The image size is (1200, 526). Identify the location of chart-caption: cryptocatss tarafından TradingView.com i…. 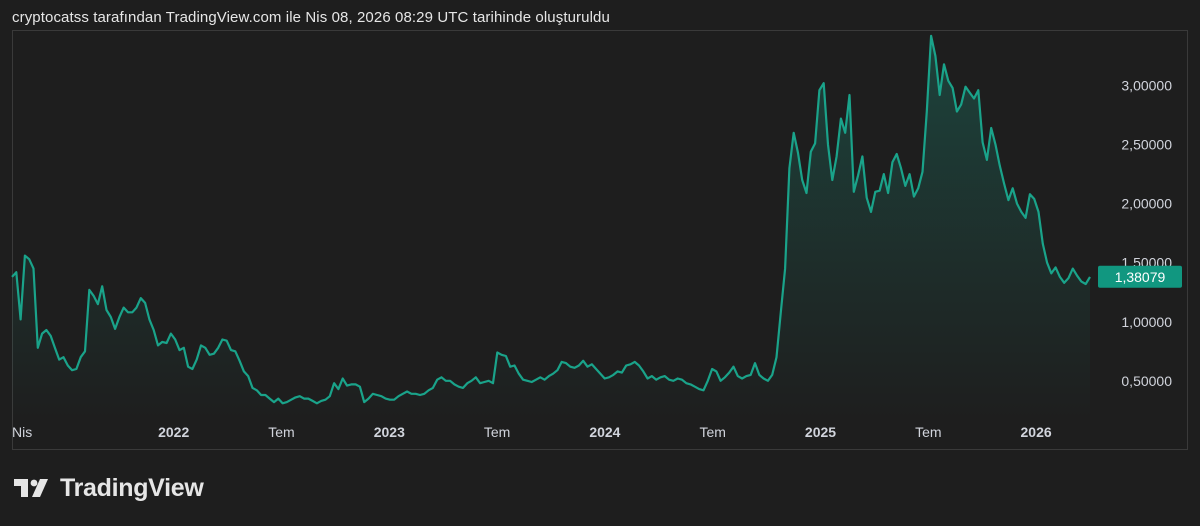
(311, 17).